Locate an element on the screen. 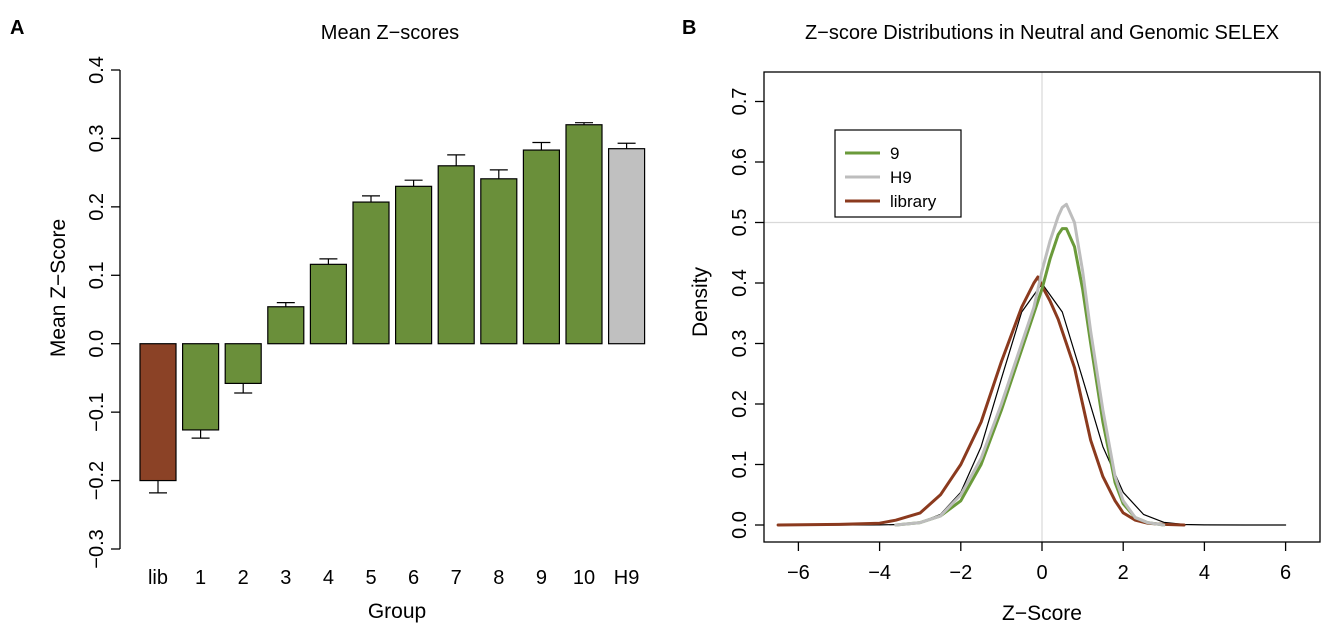 This screenshot has height=628, width=1329. y-tick-label: 0.7 is located at coordinates (740, 102).